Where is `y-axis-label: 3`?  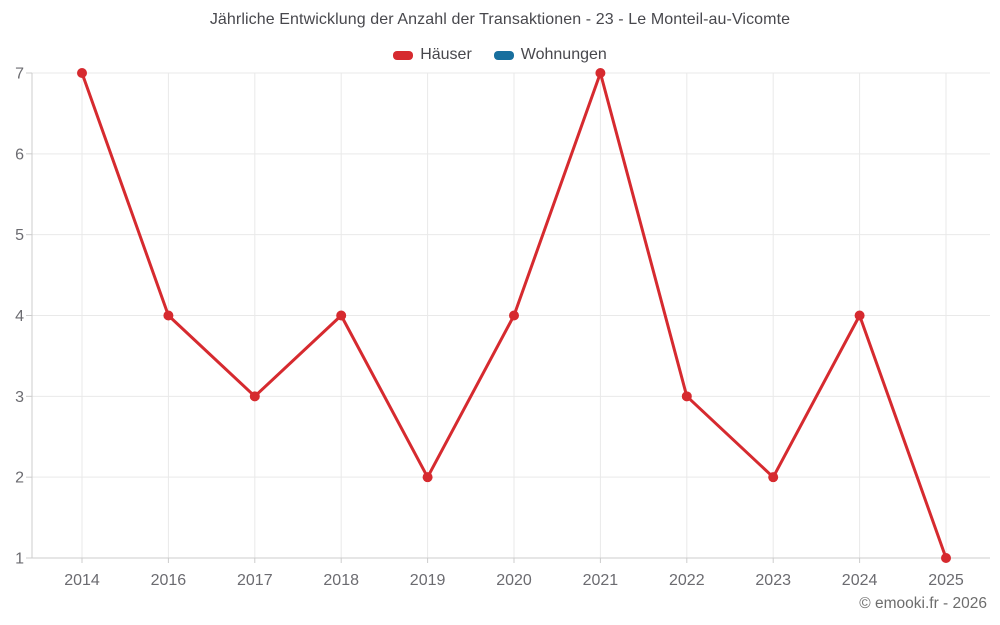 y-axis-label: 3 is located at coordinates (19, 397).